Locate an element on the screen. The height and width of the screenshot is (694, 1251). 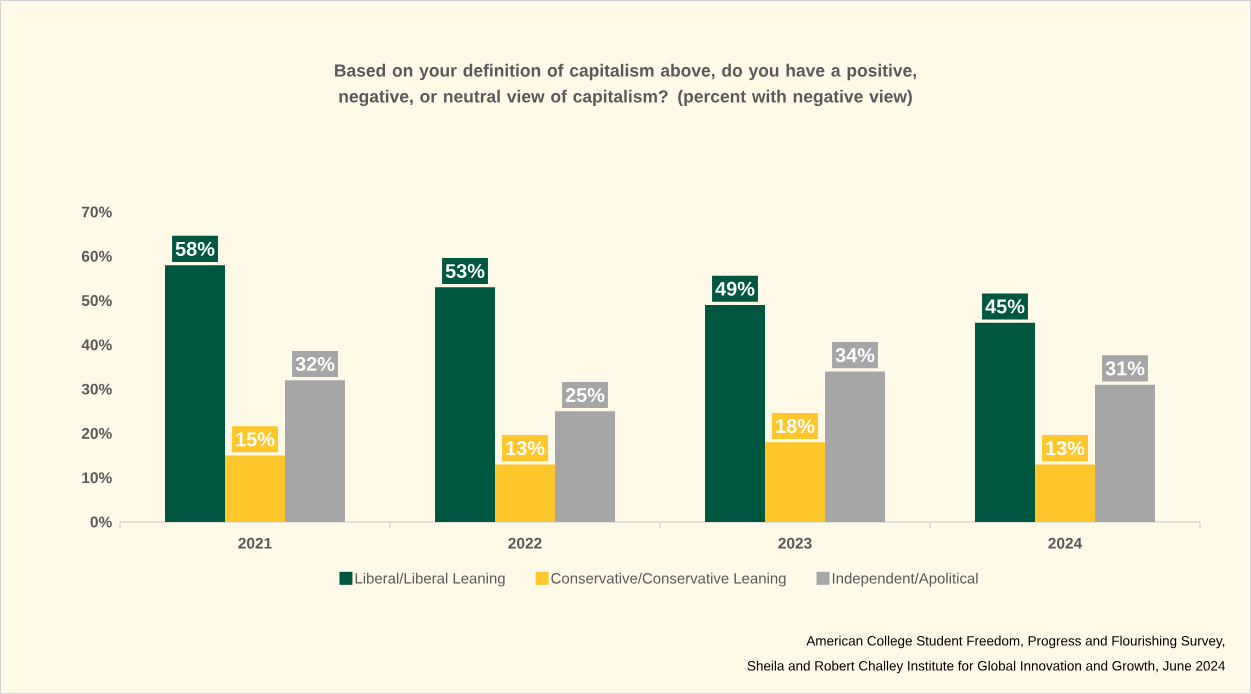
data-label: 32% is located at coordinates (315, 364).